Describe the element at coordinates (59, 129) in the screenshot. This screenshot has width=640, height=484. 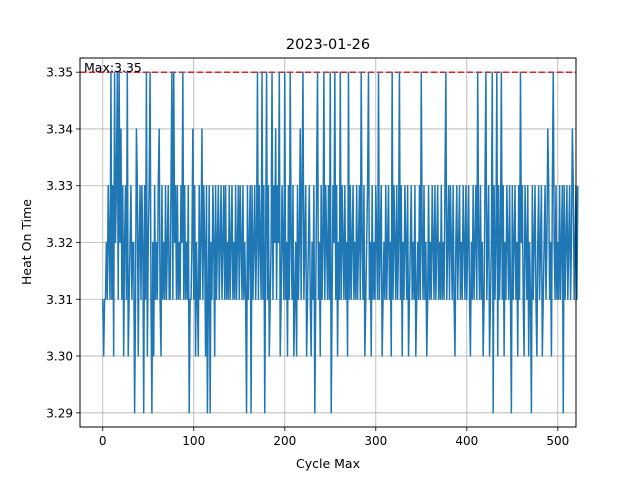
I see `y-tick-label: 3.34` at that location.